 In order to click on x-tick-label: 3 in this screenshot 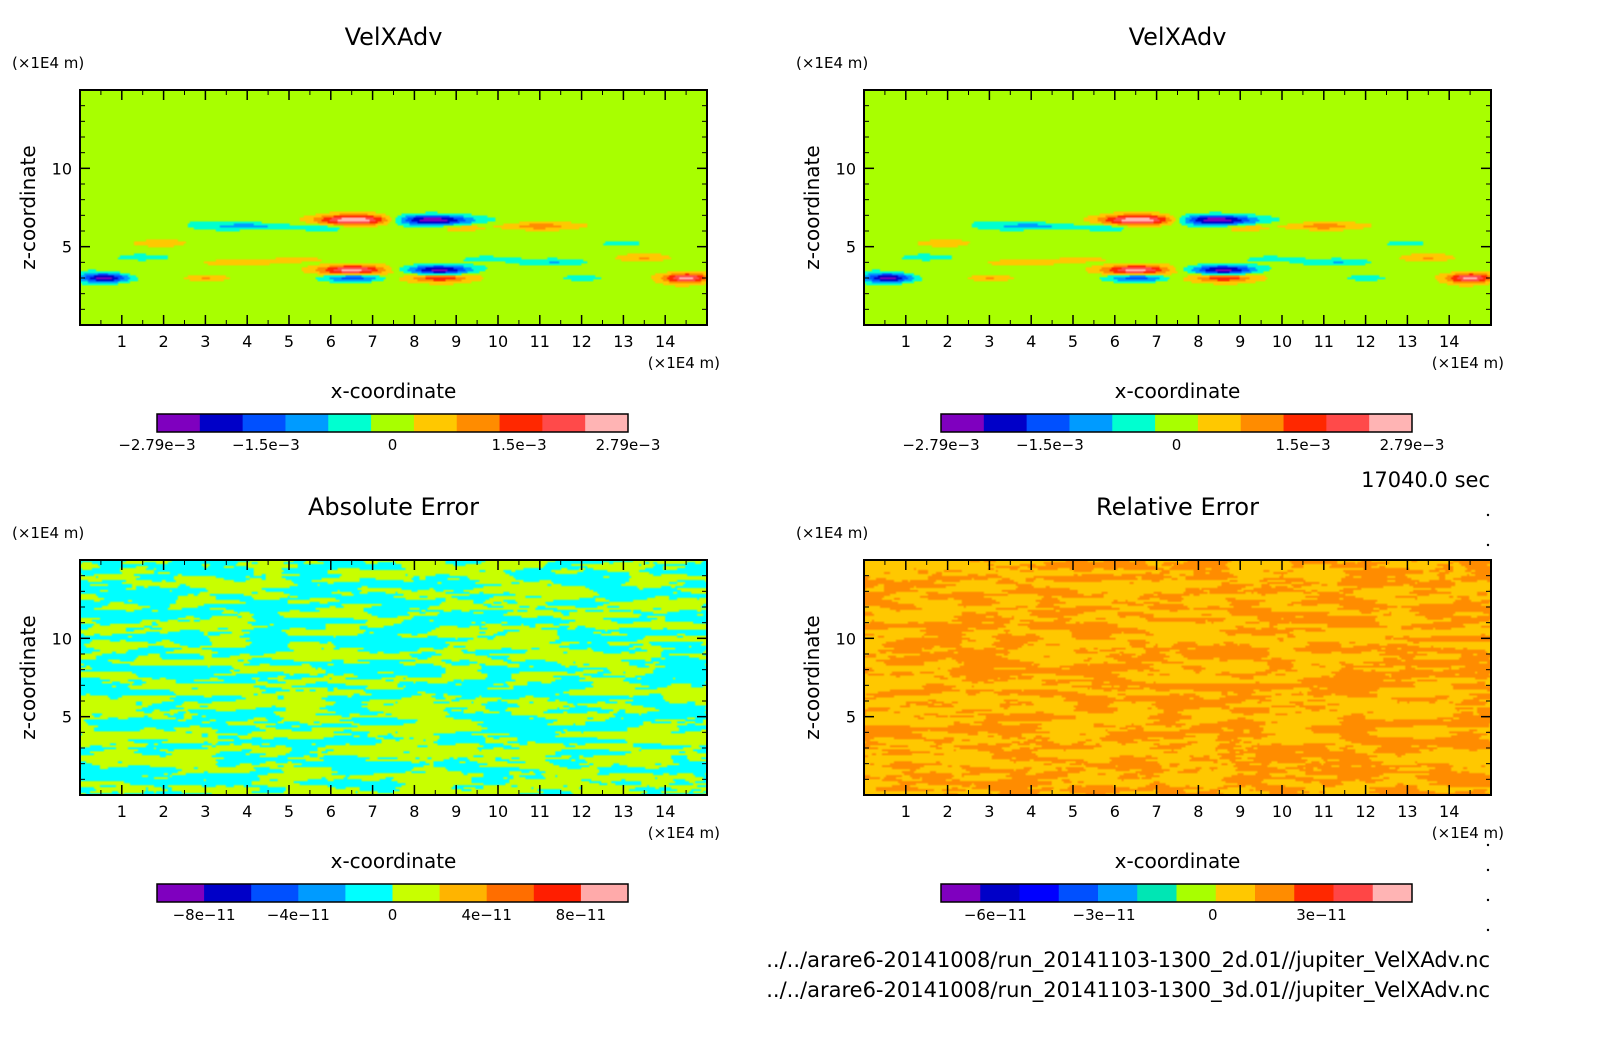, I will do `click(989, 341)`.